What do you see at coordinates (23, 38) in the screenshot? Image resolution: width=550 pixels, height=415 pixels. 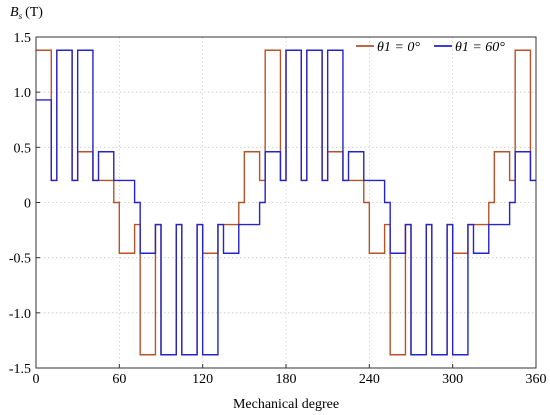 I see `y-tick-label: 1.5` at bounding box center [23, 38].